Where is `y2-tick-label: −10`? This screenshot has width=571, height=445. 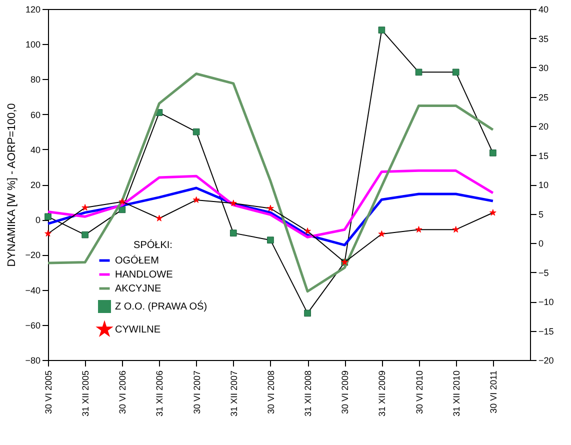
y2-tick-label: −10 is located at coordinates (546, 302).